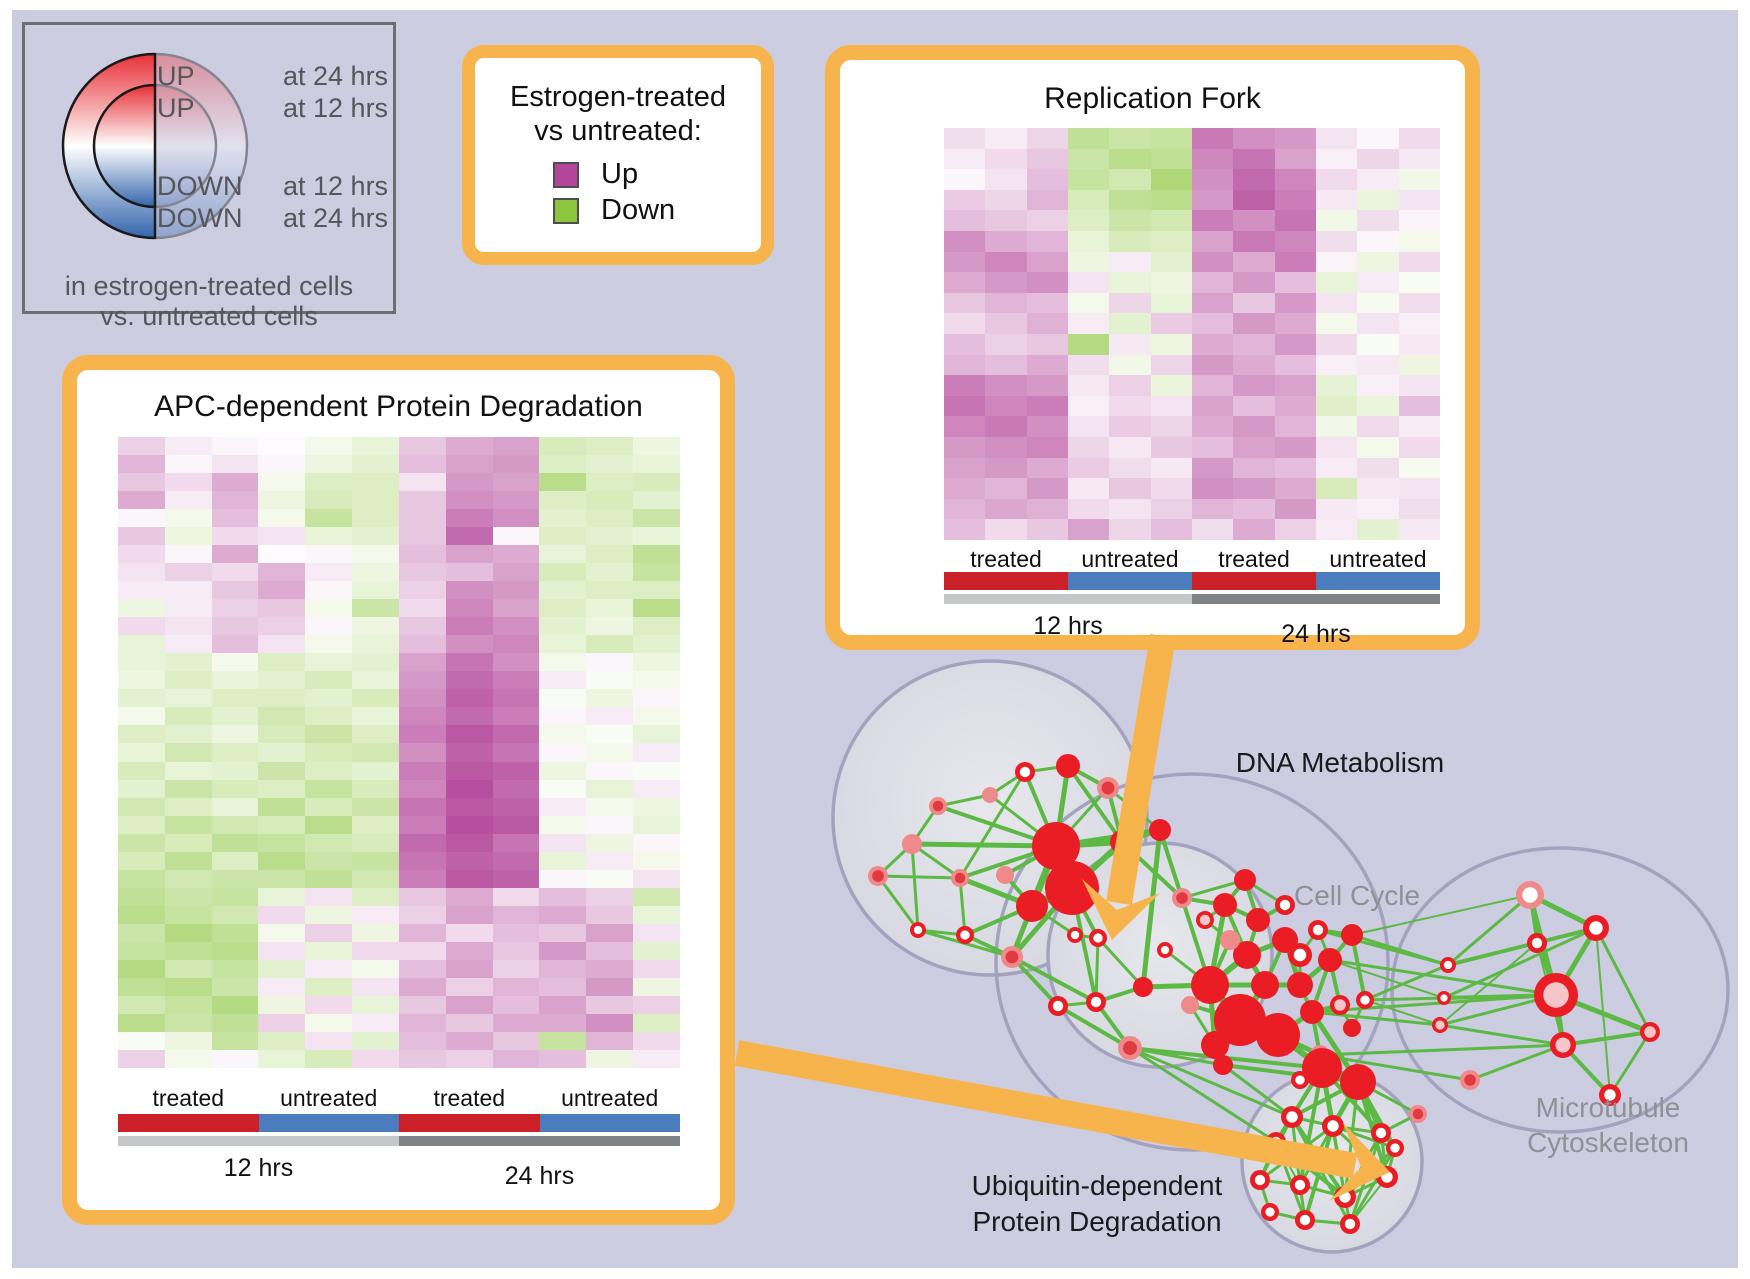 The image size is (1750, 1279). Describe the element at coordinates (1357, 895) in the screenshot. I see `cell-cycle-label: Cell Cycle` at that location.